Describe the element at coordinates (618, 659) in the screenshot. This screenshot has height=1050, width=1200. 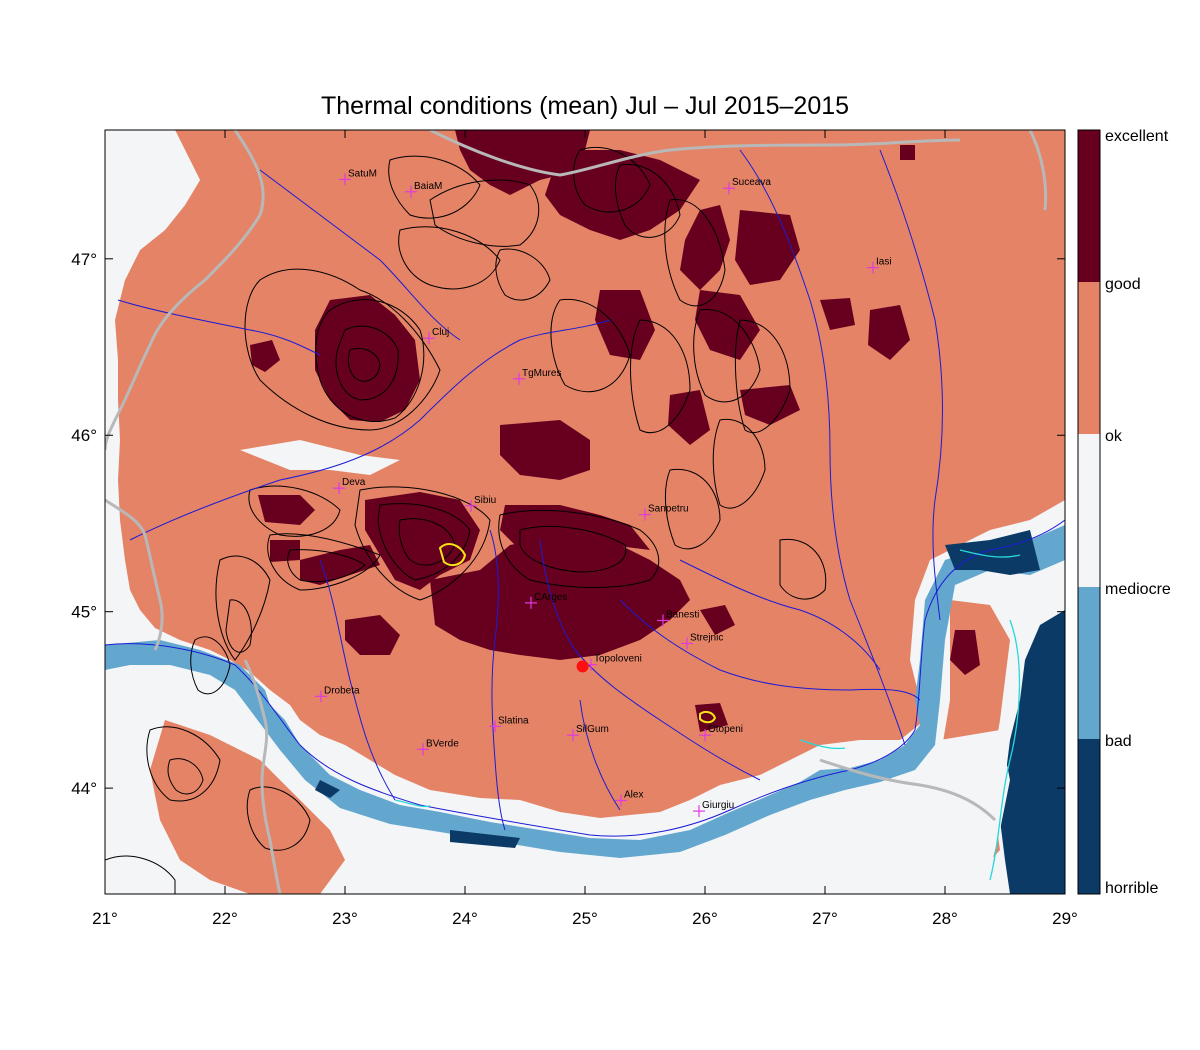
I see `city-label: Topoloveni` at that location.